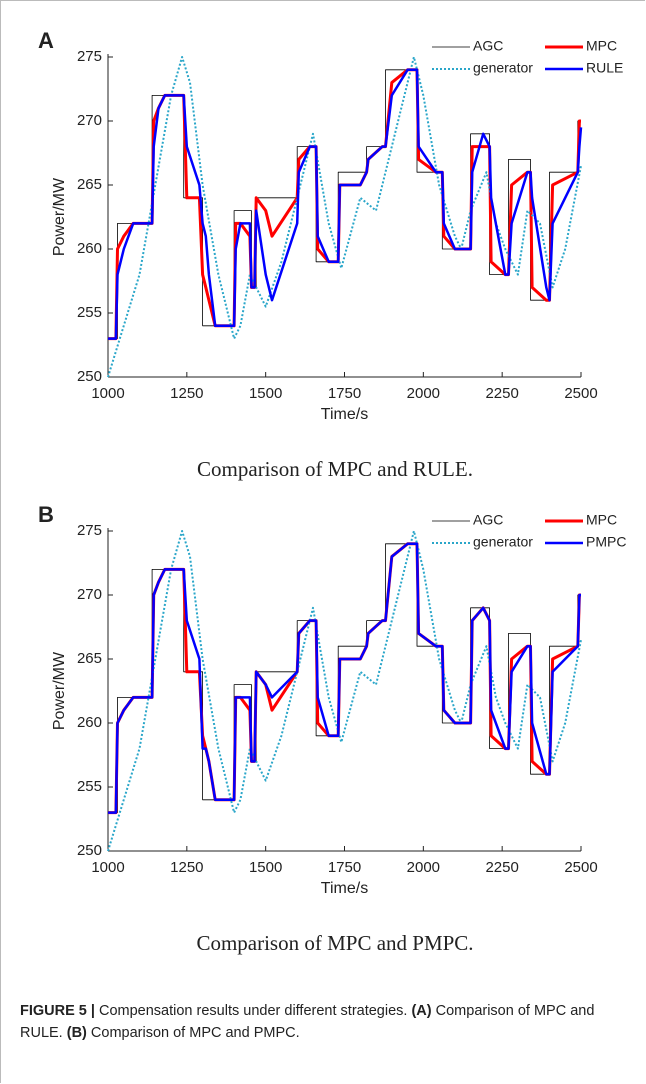 The height and width of the screenshot is (1084, 646). What do you see at coordinates (76, 1033) in the screenshot?
I see `caption-part-label: (B)` at bounding box center [76, 1033].